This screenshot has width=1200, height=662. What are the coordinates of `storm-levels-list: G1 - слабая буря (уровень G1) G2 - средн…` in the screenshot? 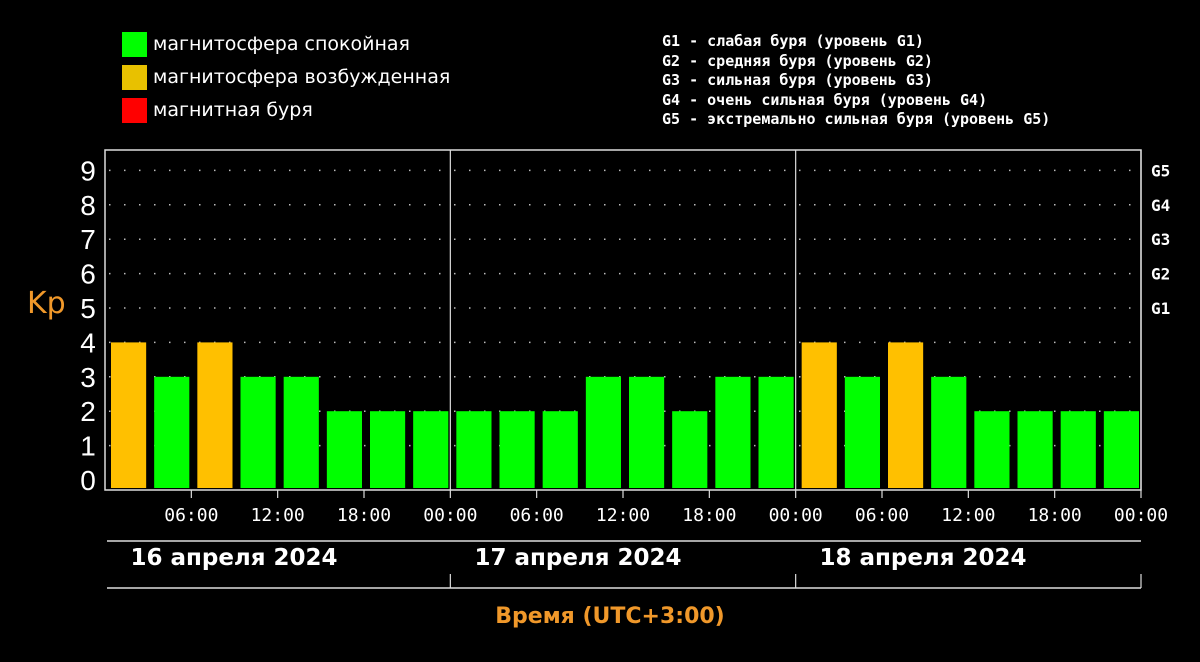 It's located at (856, 81).